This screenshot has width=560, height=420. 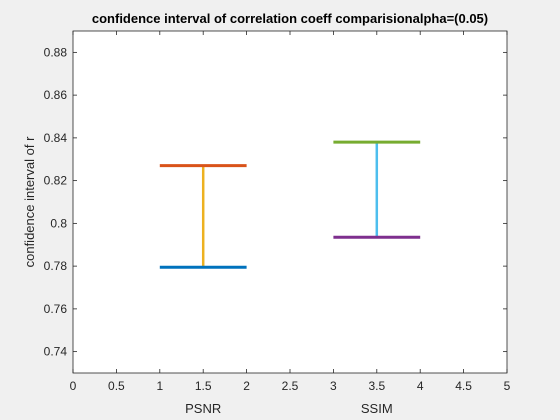 What do you see at coordinates (56, 352) in the screenshot?
I see `y-tick-label: 0.74` at bounding box center [56, 352].